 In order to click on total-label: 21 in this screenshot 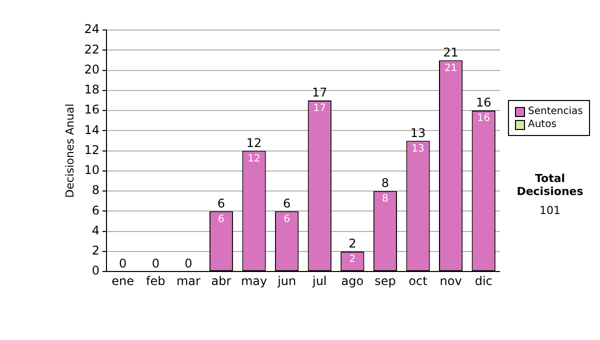, I will do `click(450, 52)`.